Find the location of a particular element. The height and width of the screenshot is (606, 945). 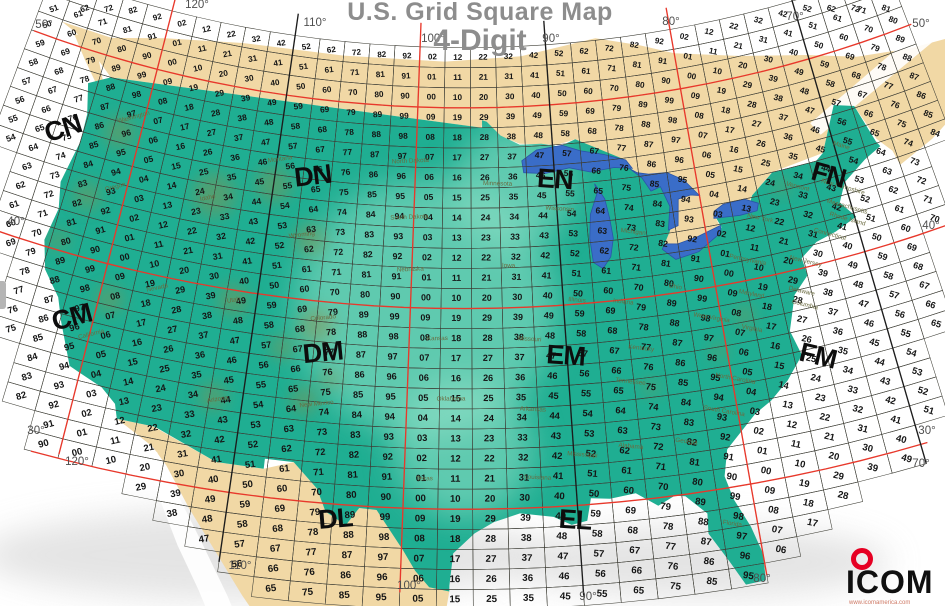

grid-cell-label: 94 is located at coordinates (719, 398).